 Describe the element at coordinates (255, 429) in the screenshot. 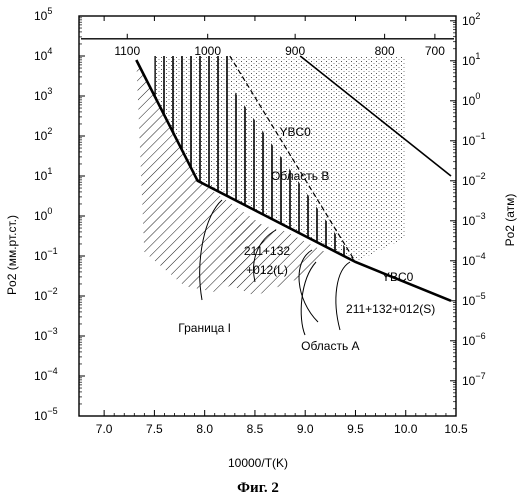

I see `x-tick-label: 8.5` at that location.